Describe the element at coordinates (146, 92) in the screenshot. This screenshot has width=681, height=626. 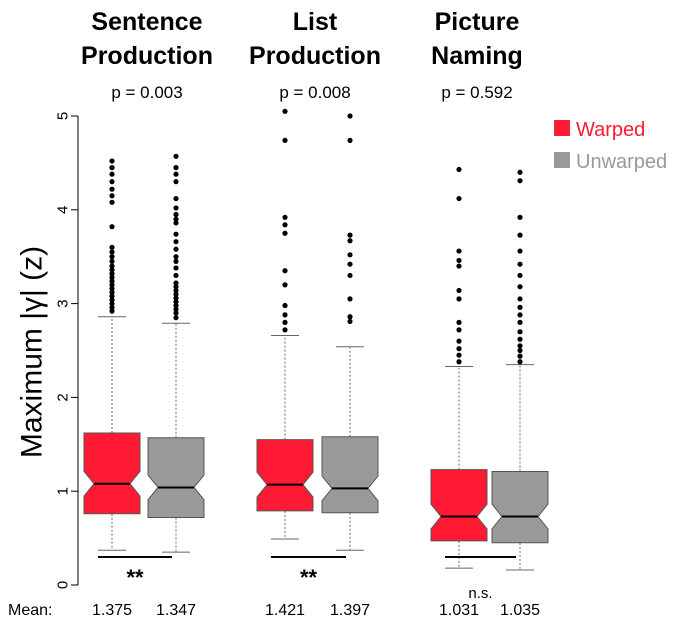
I see `p-value-label: p = 0.003` at that location.